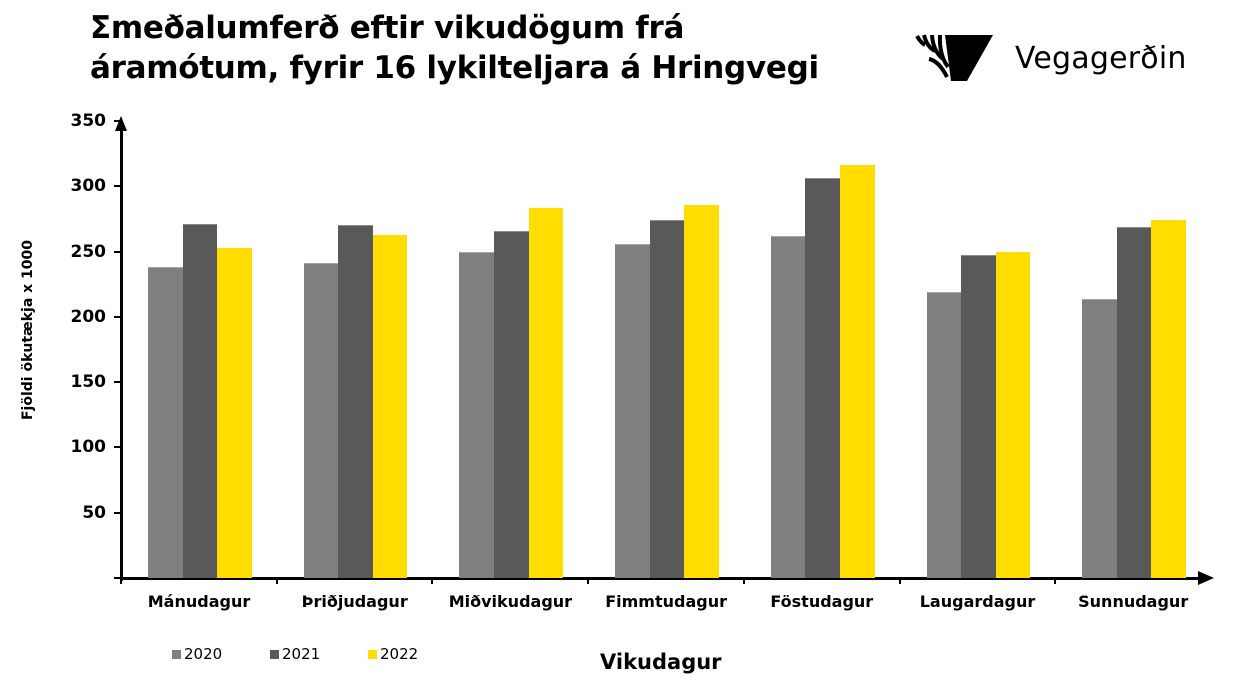  Describe the element at coordinates (661, 662) in the screenshot. I see `x-axis-title: Vikudagur` at that location.